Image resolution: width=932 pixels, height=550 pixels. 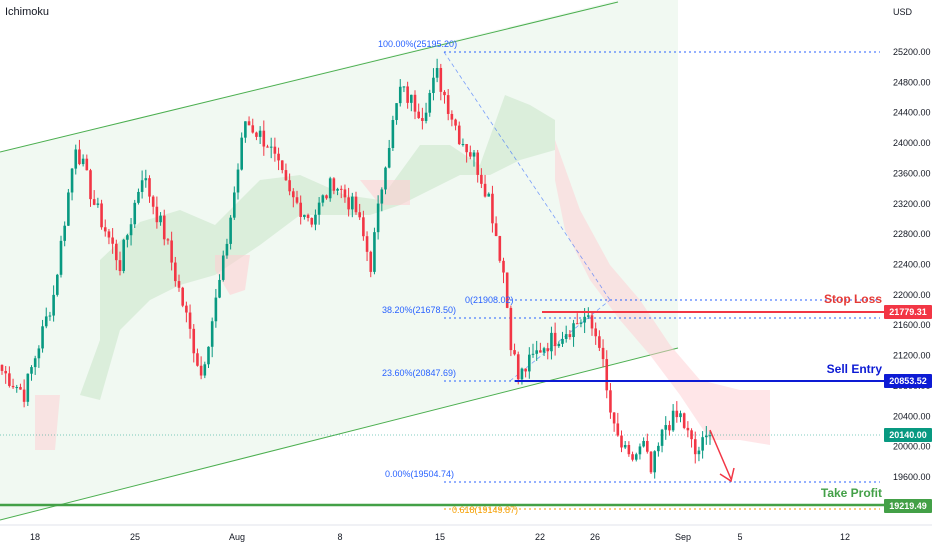 What do you see at coordinates (27, 12) in the screenshot?
I see `chart-title: Ichimoku` at bounding box center [27, 12].